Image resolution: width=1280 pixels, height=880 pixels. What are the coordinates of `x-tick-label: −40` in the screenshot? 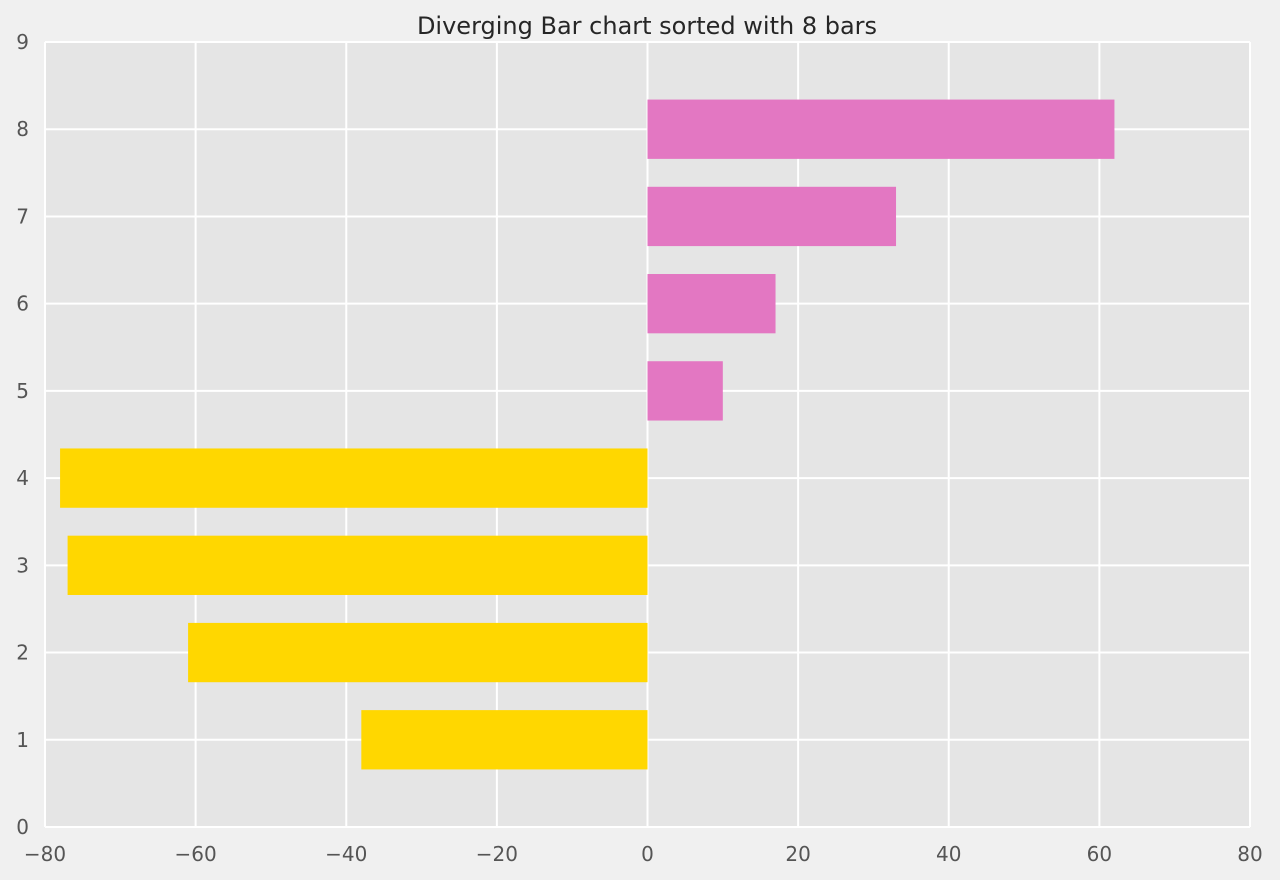 It's located at (346, 854).